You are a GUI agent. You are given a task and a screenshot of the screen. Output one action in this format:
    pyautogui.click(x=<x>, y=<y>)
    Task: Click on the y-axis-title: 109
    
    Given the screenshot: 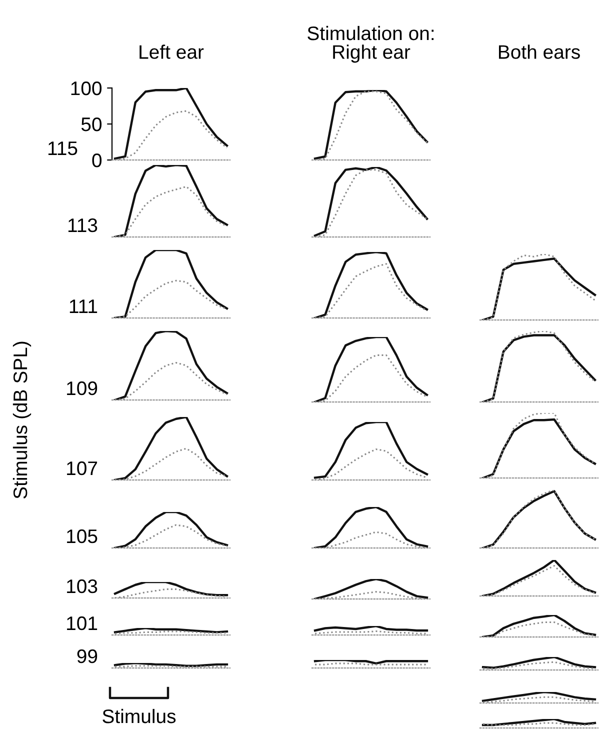 What is the action you would take?
    pyautogui.click(x=82, y=388)
    